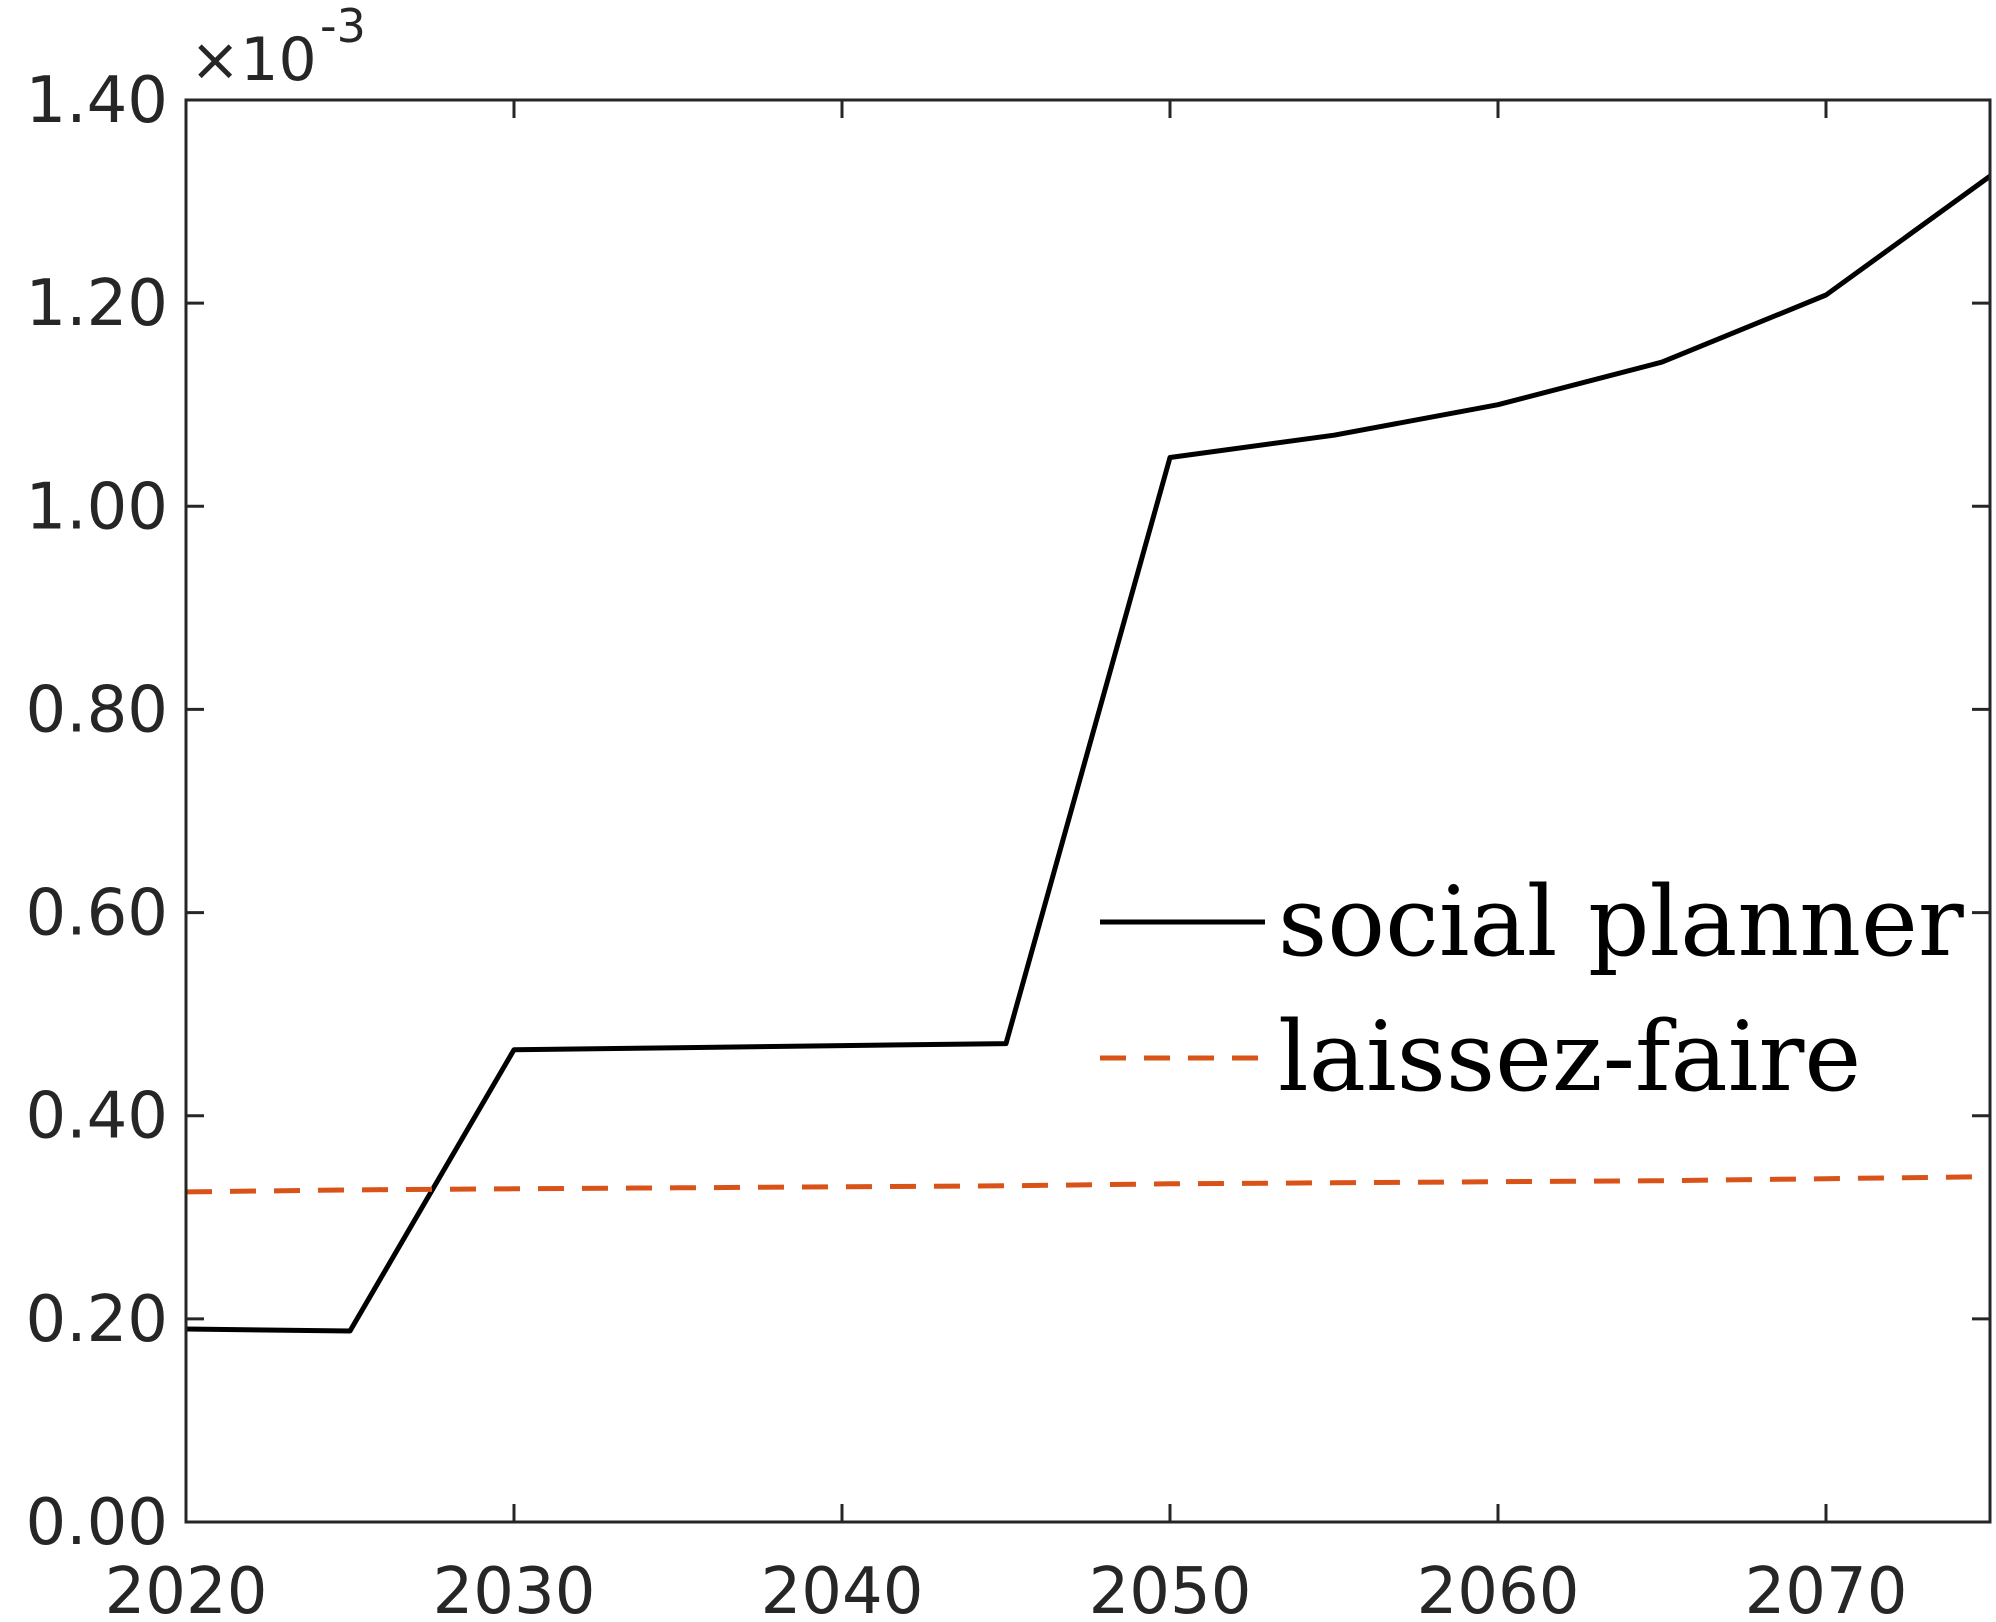  I want to click on x-tick-label: 2030, so click(514, 1588).